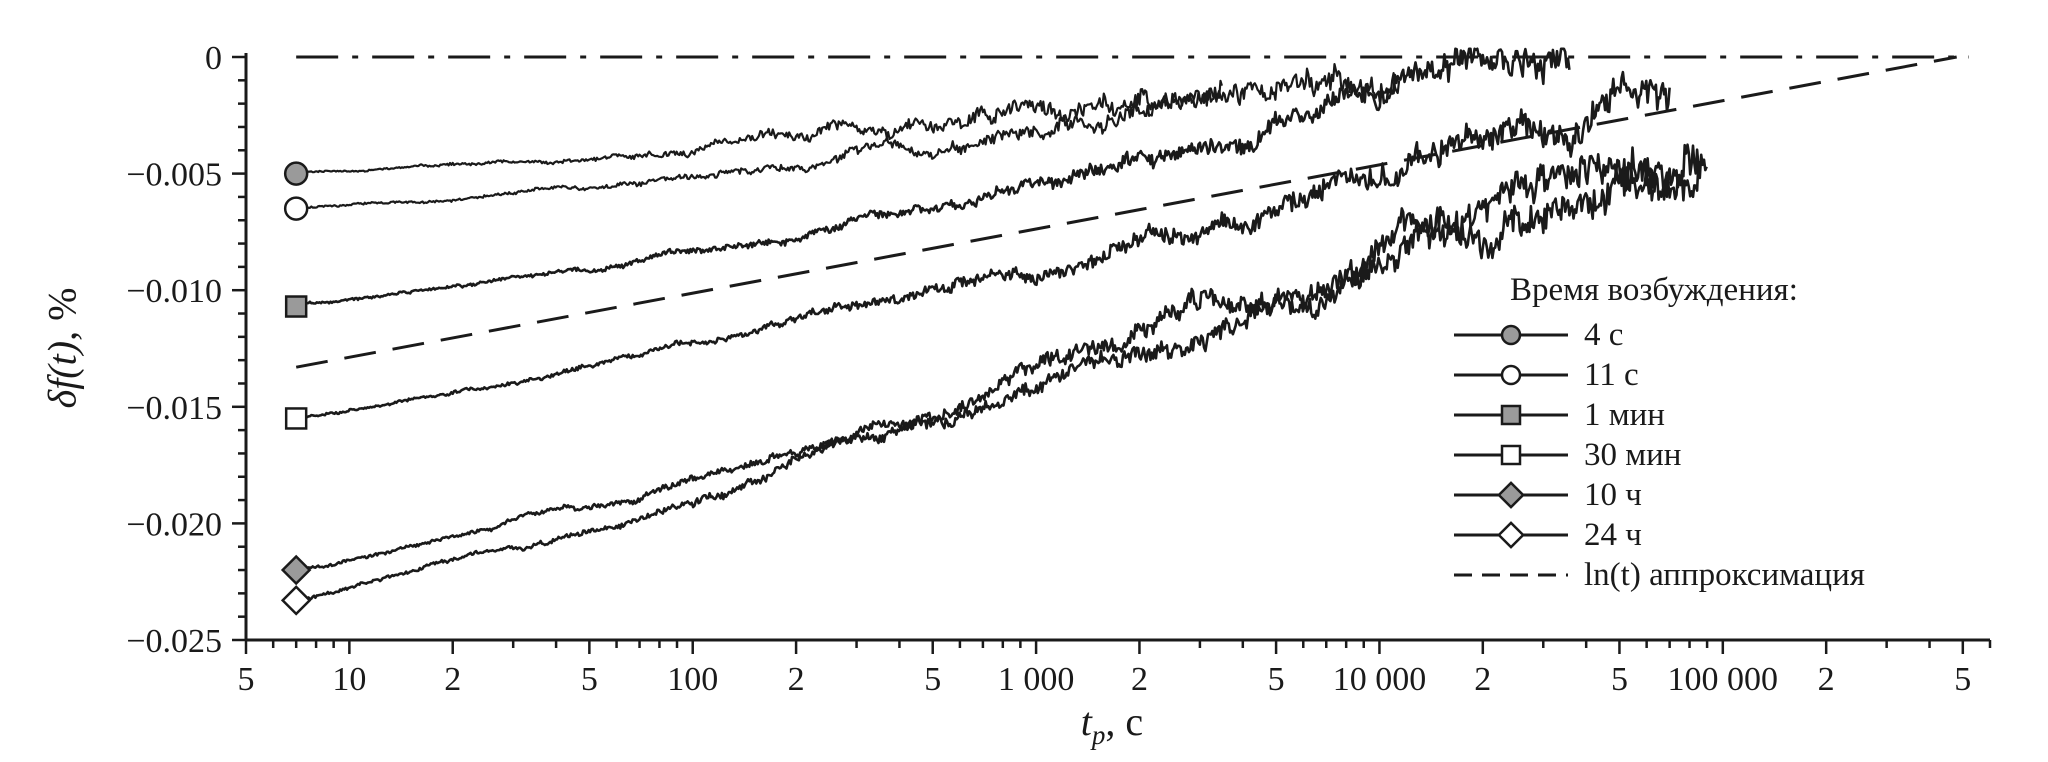 The width and height of the screenshot is (2048, 762). I want to click on x-tick-label-9: 5, so click(1276, 679).